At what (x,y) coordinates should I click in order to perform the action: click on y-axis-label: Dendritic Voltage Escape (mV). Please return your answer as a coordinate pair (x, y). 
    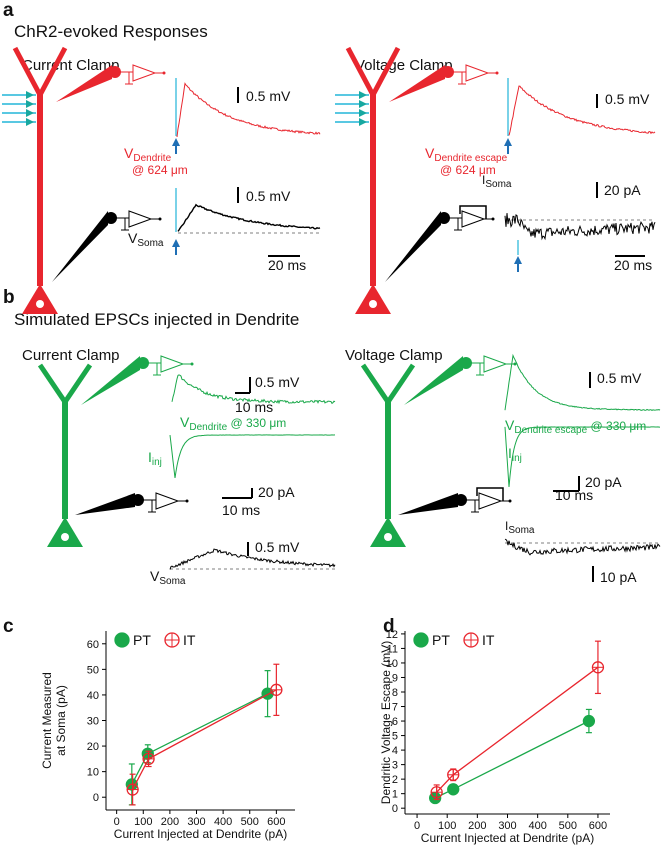
    Looking at the image, I should click on (386, 722).